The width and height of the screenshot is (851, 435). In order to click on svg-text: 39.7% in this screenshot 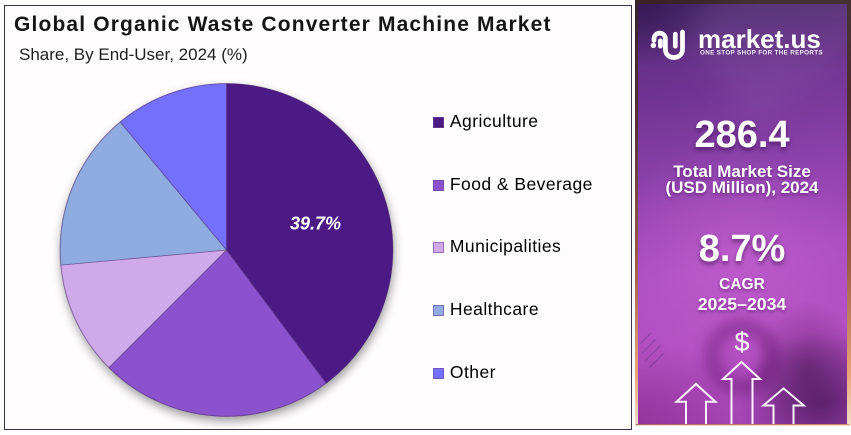, I will do `click(315, 224)`.